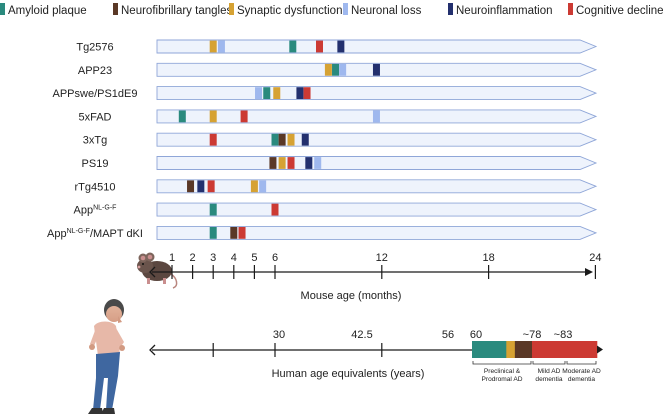 This screenshot has width=669, height=415. I want to click on legend-label: Neuronal loss, so click(386, 11).